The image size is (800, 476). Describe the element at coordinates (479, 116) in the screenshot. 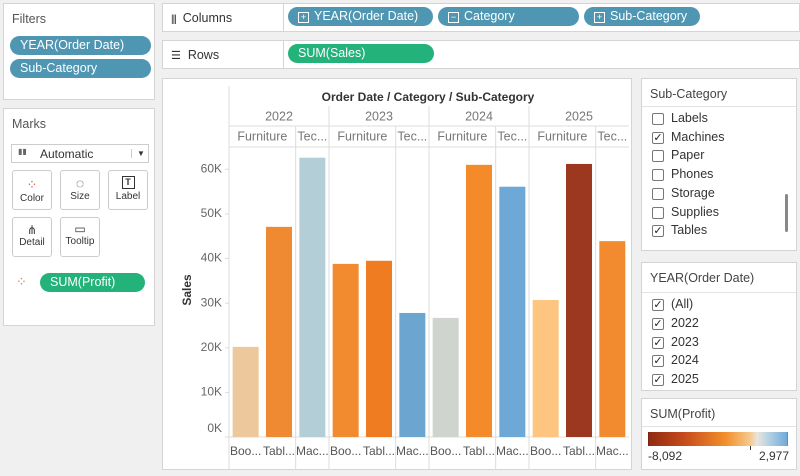

I see `year-header: 2024` at that location.